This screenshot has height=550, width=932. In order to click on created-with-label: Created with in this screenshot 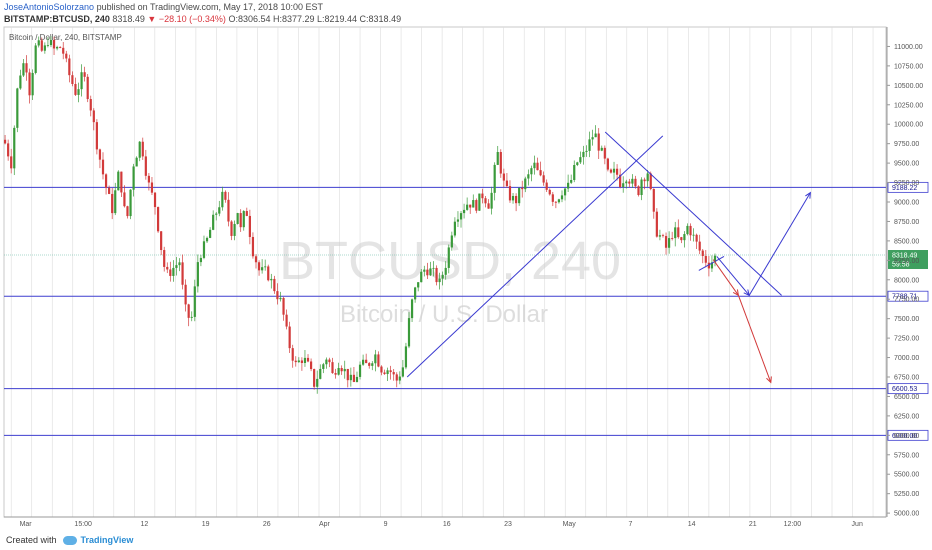, I will do `click(31, 540)`.